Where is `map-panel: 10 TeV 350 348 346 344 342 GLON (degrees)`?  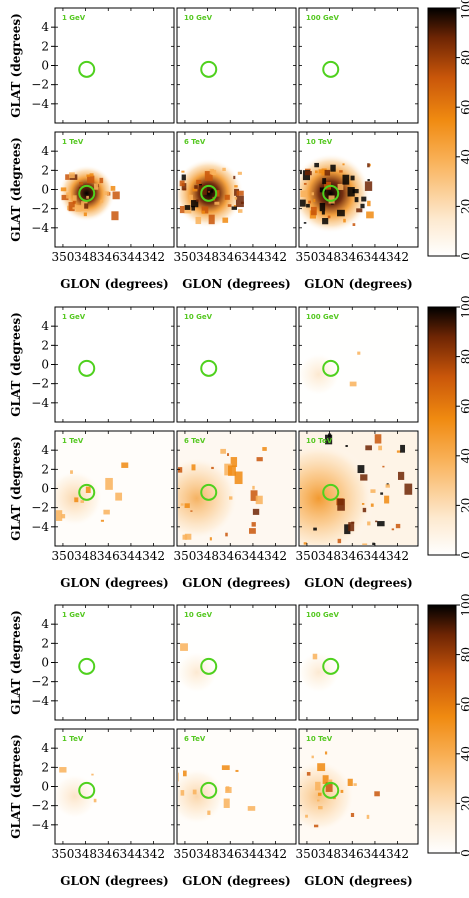
map-panel: 10 TeV 350 348 346 344 342 GLON (degrees) is located at coordinates (357, 211).